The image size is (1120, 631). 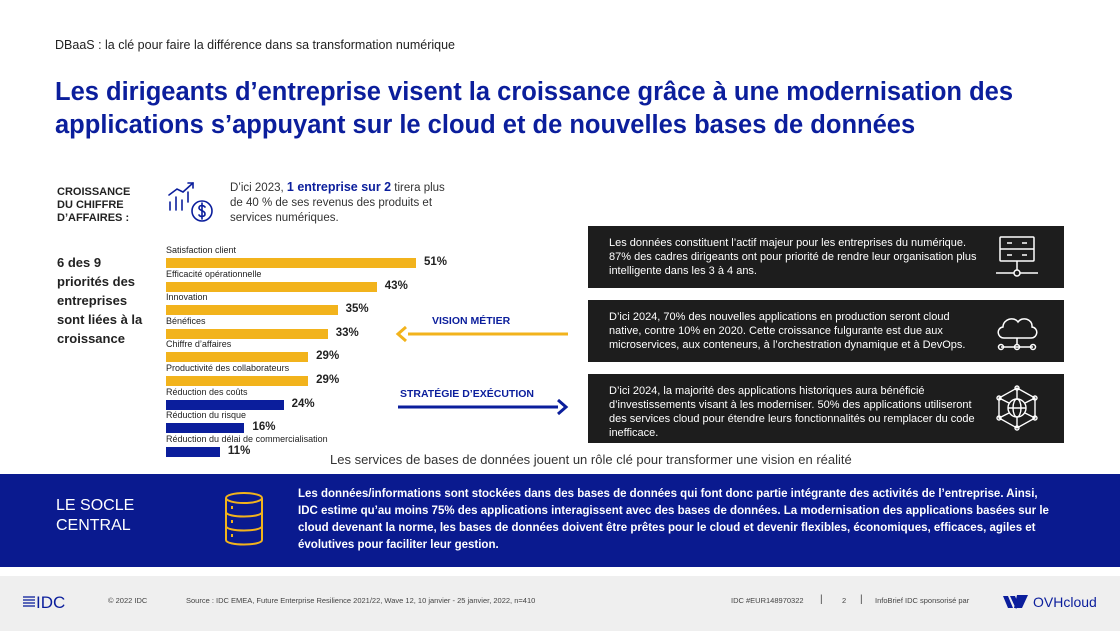 What do you see at coordinates (199, 344) in the screenshot?
I see `bar-category-label: Chiffre d’affaires` at bounding box center [199, 344].